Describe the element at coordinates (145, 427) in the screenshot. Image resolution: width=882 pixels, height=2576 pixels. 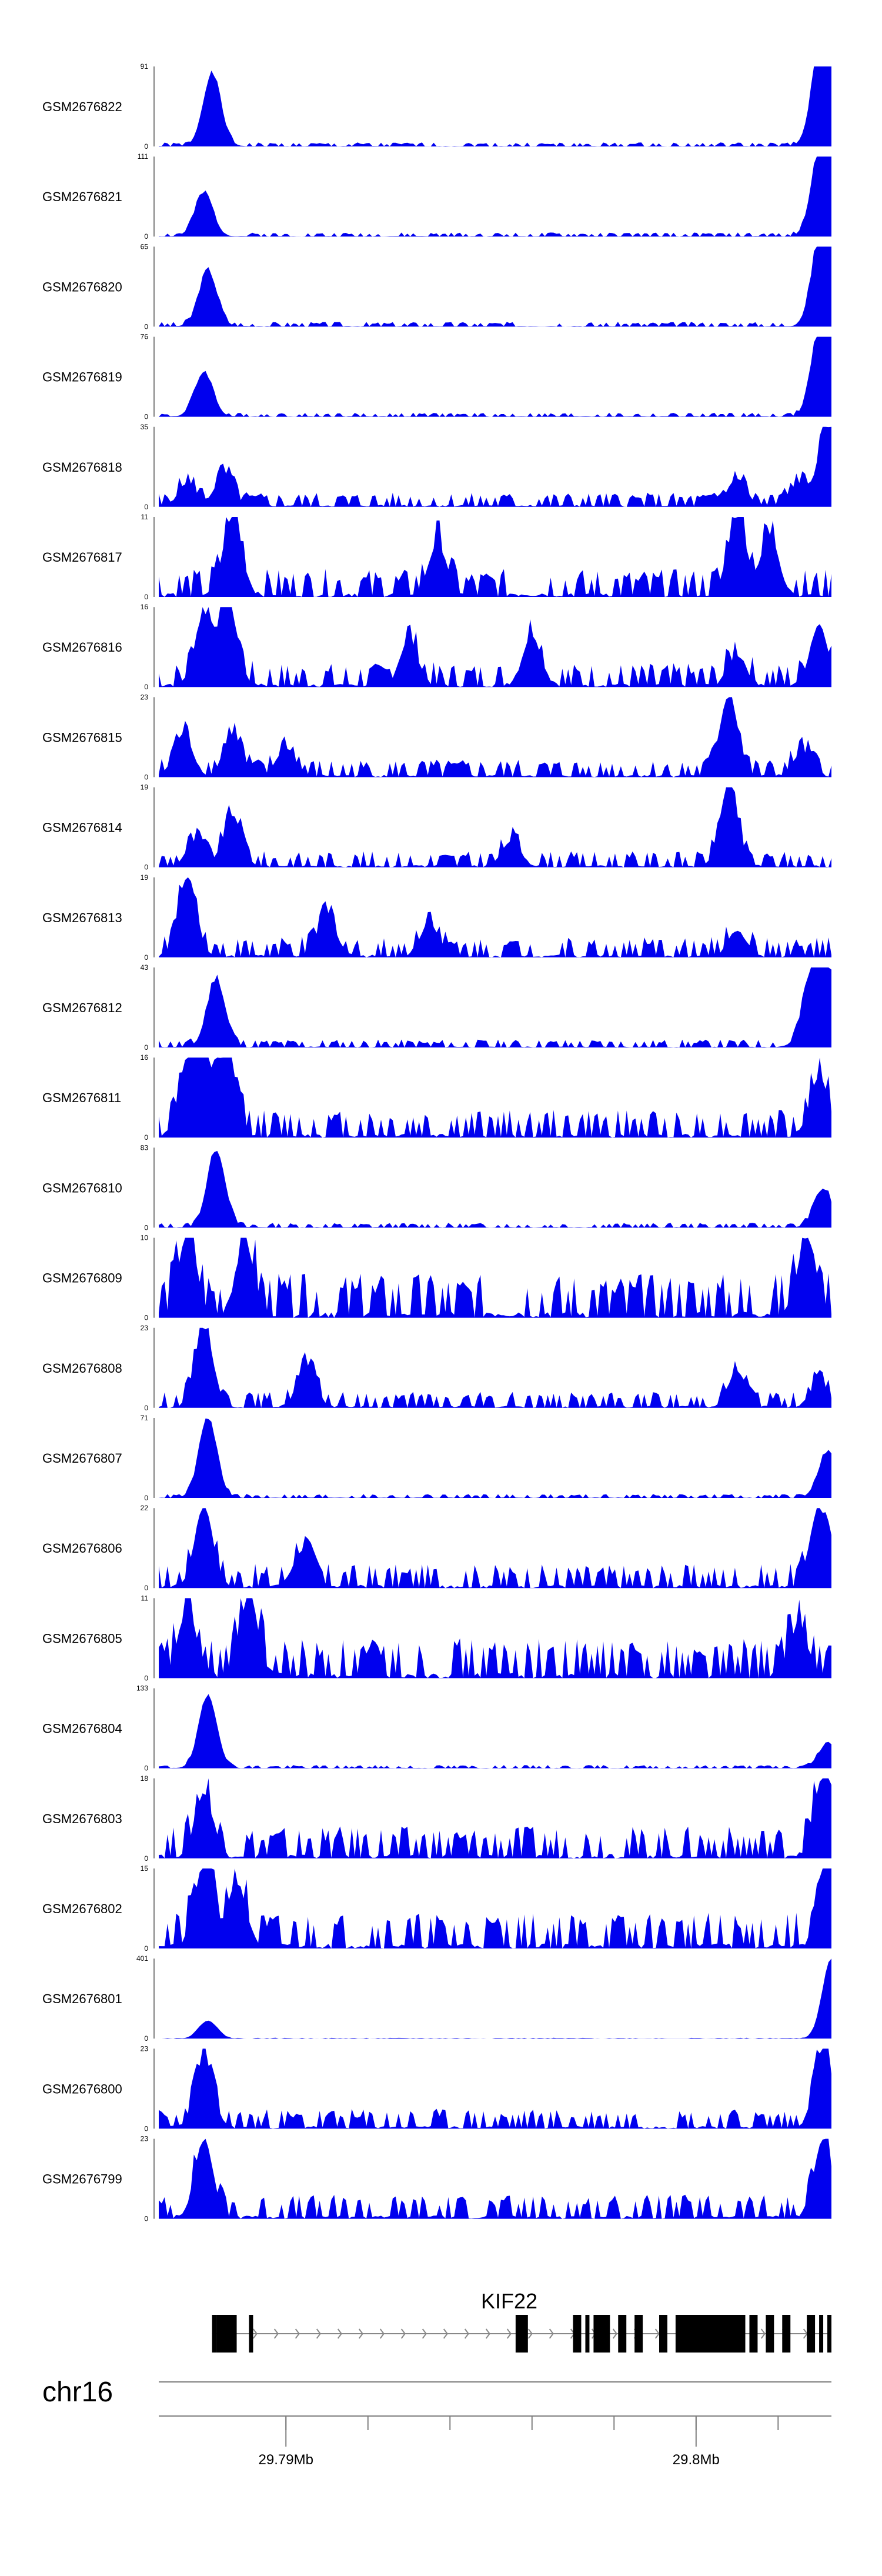
I see `track-ymax-label: 35` at that location.